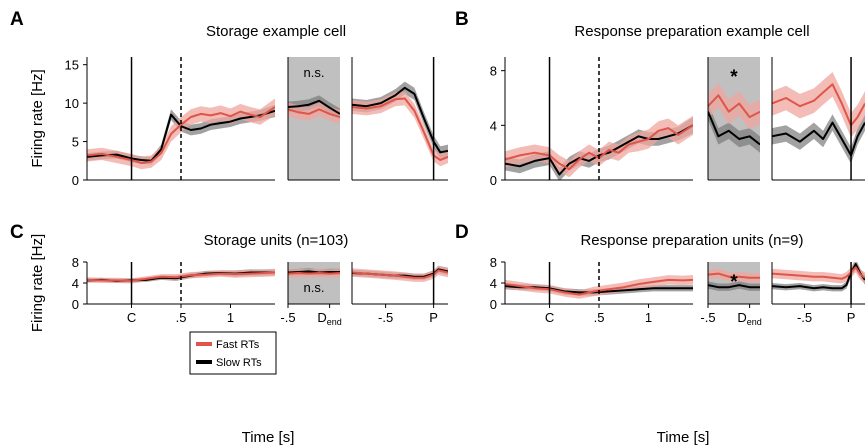 Image resolution: width=865 pixels, height=448 pixels. Describe the element at coordinates (72, 65) in the screenshot. I see `y-tick-label: 15` at that location.